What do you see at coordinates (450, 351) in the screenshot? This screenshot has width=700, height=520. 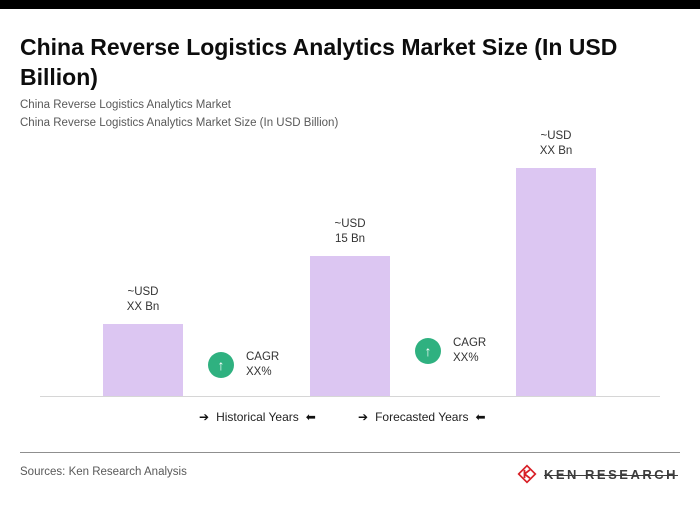 I see `cagr-annotation-forecast: ↑ CAGR XX%` at bounding box center [450, 351].